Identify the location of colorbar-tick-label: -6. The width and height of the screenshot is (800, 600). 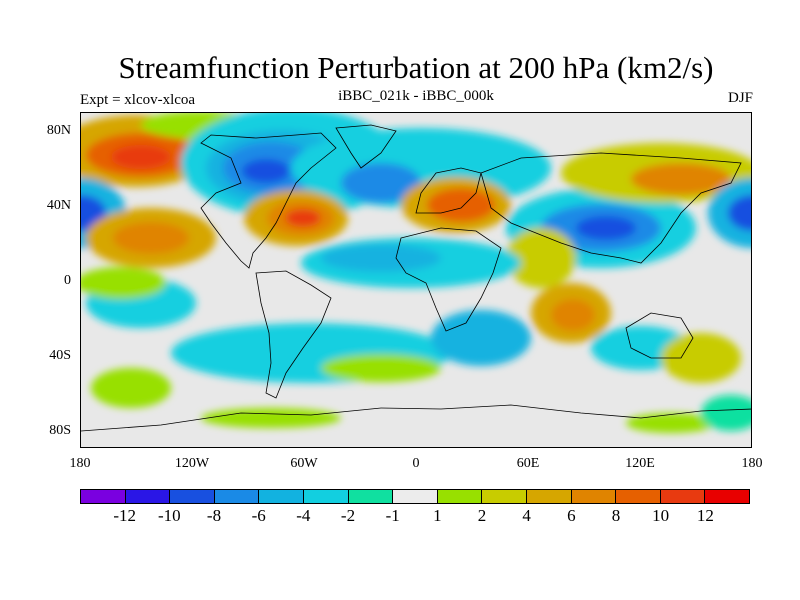
(258, 515).